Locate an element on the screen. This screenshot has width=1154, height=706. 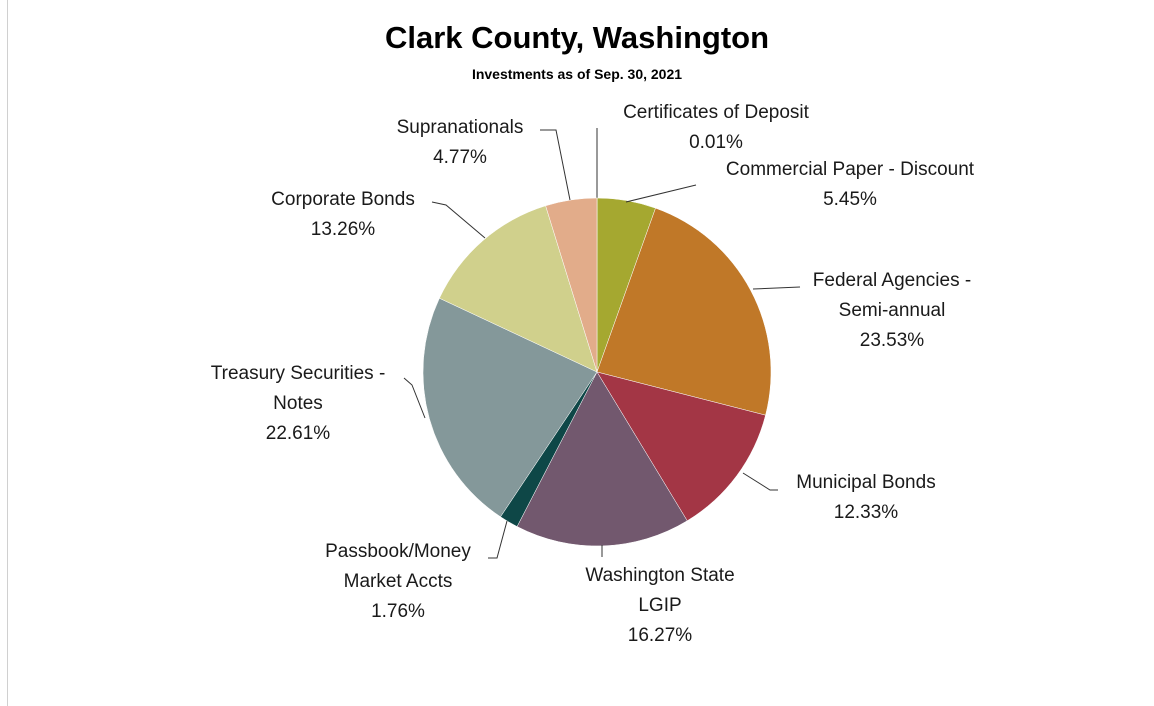
value-label: 1.76% is located at coordinates (398, 611).